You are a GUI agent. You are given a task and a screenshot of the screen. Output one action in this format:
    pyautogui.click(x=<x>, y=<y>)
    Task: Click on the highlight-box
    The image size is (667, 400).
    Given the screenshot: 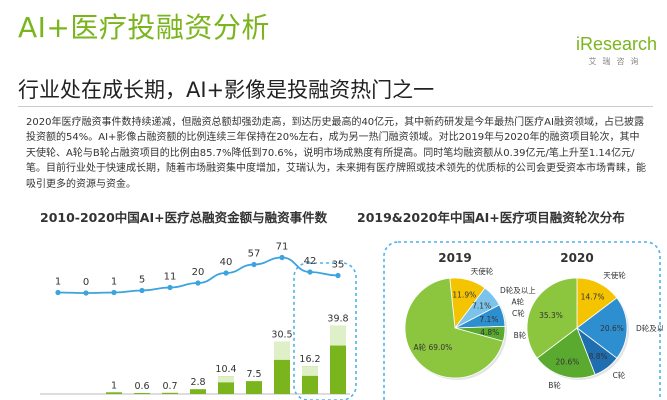 What is the action you would take?
    pyautogui.click(x=325, y=331)
    